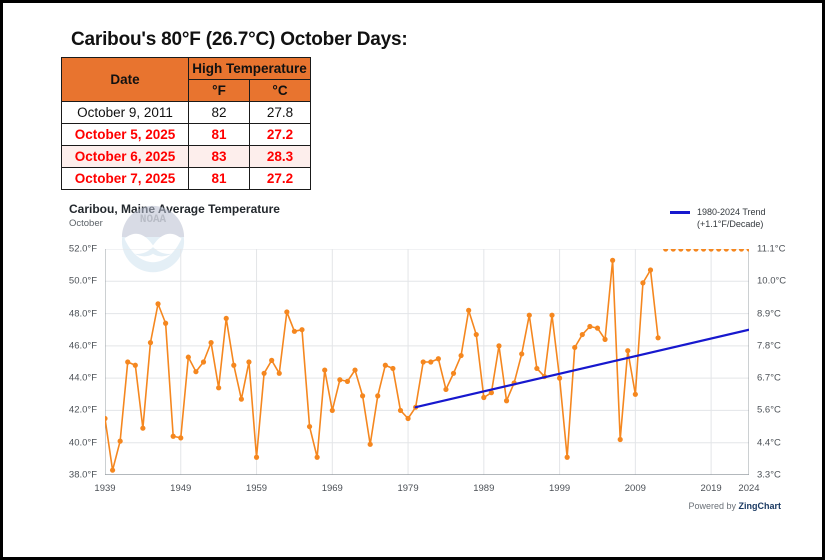  What do you see at coordinates (82, 314) in the screenshot?
I see `y-axis-tick-label: 48.0°F` at bounding box center [82, 314].